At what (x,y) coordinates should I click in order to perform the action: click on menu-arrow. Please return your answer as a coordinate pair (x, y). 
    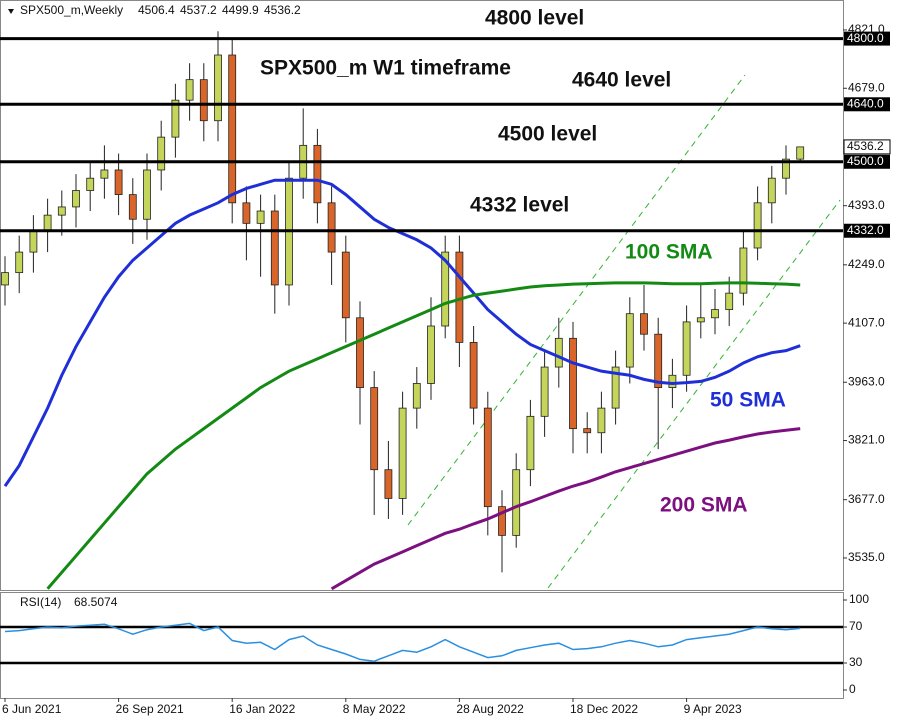
    Looking at the image, I should click on (11, 11).